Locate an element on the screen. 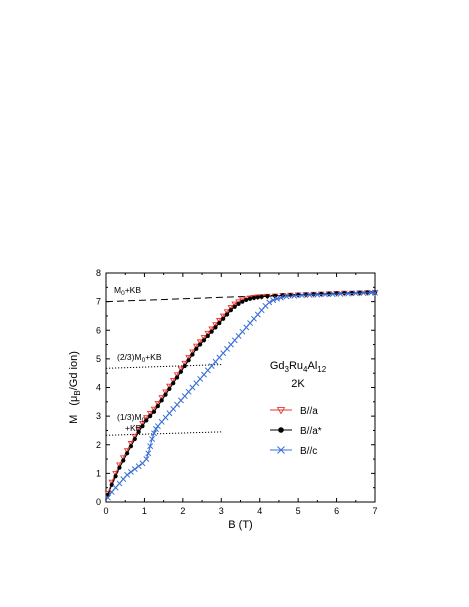 Image resolution: width=469 pixels, height=607 pixels. y-axis-title: M (μB/Gd ion) is located at coordinates (75, 387).